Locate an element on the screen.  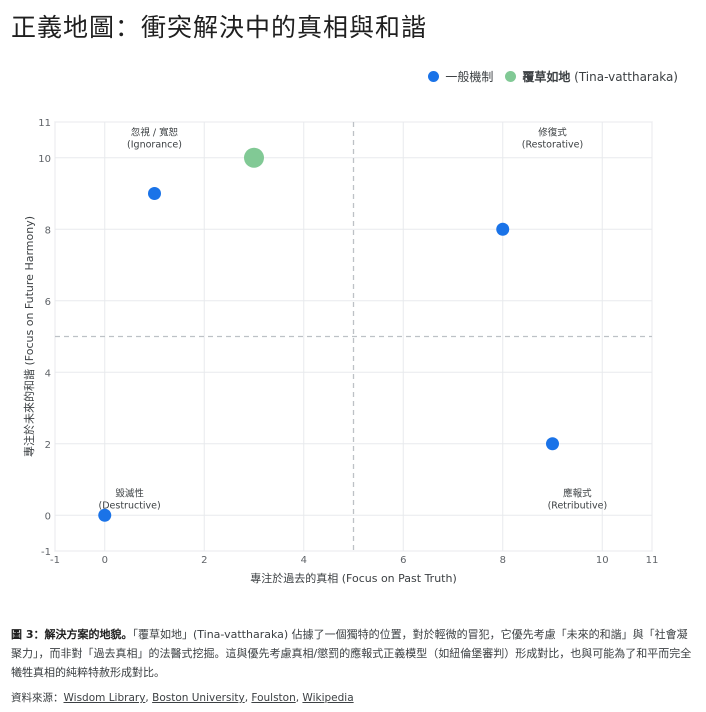
source-link-foulston: Foulston is located at coordinates (273, 698).